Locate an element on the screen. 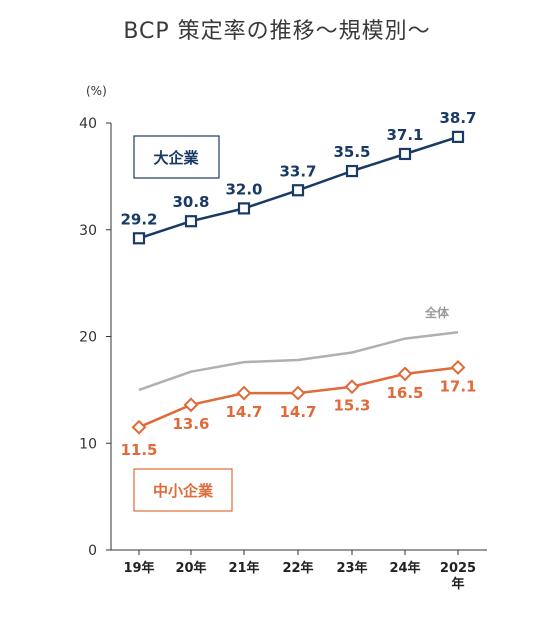 The width and height of the screenshot is (555, 629). x-tick-label: 19年 is located at coordinates (138, 568).